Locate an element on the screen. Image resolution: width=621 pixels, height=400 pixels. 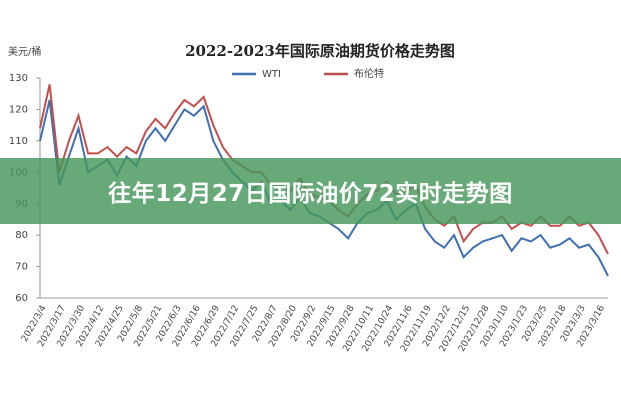
legend-label: 布伦特 is located at coordinates (369, 73).